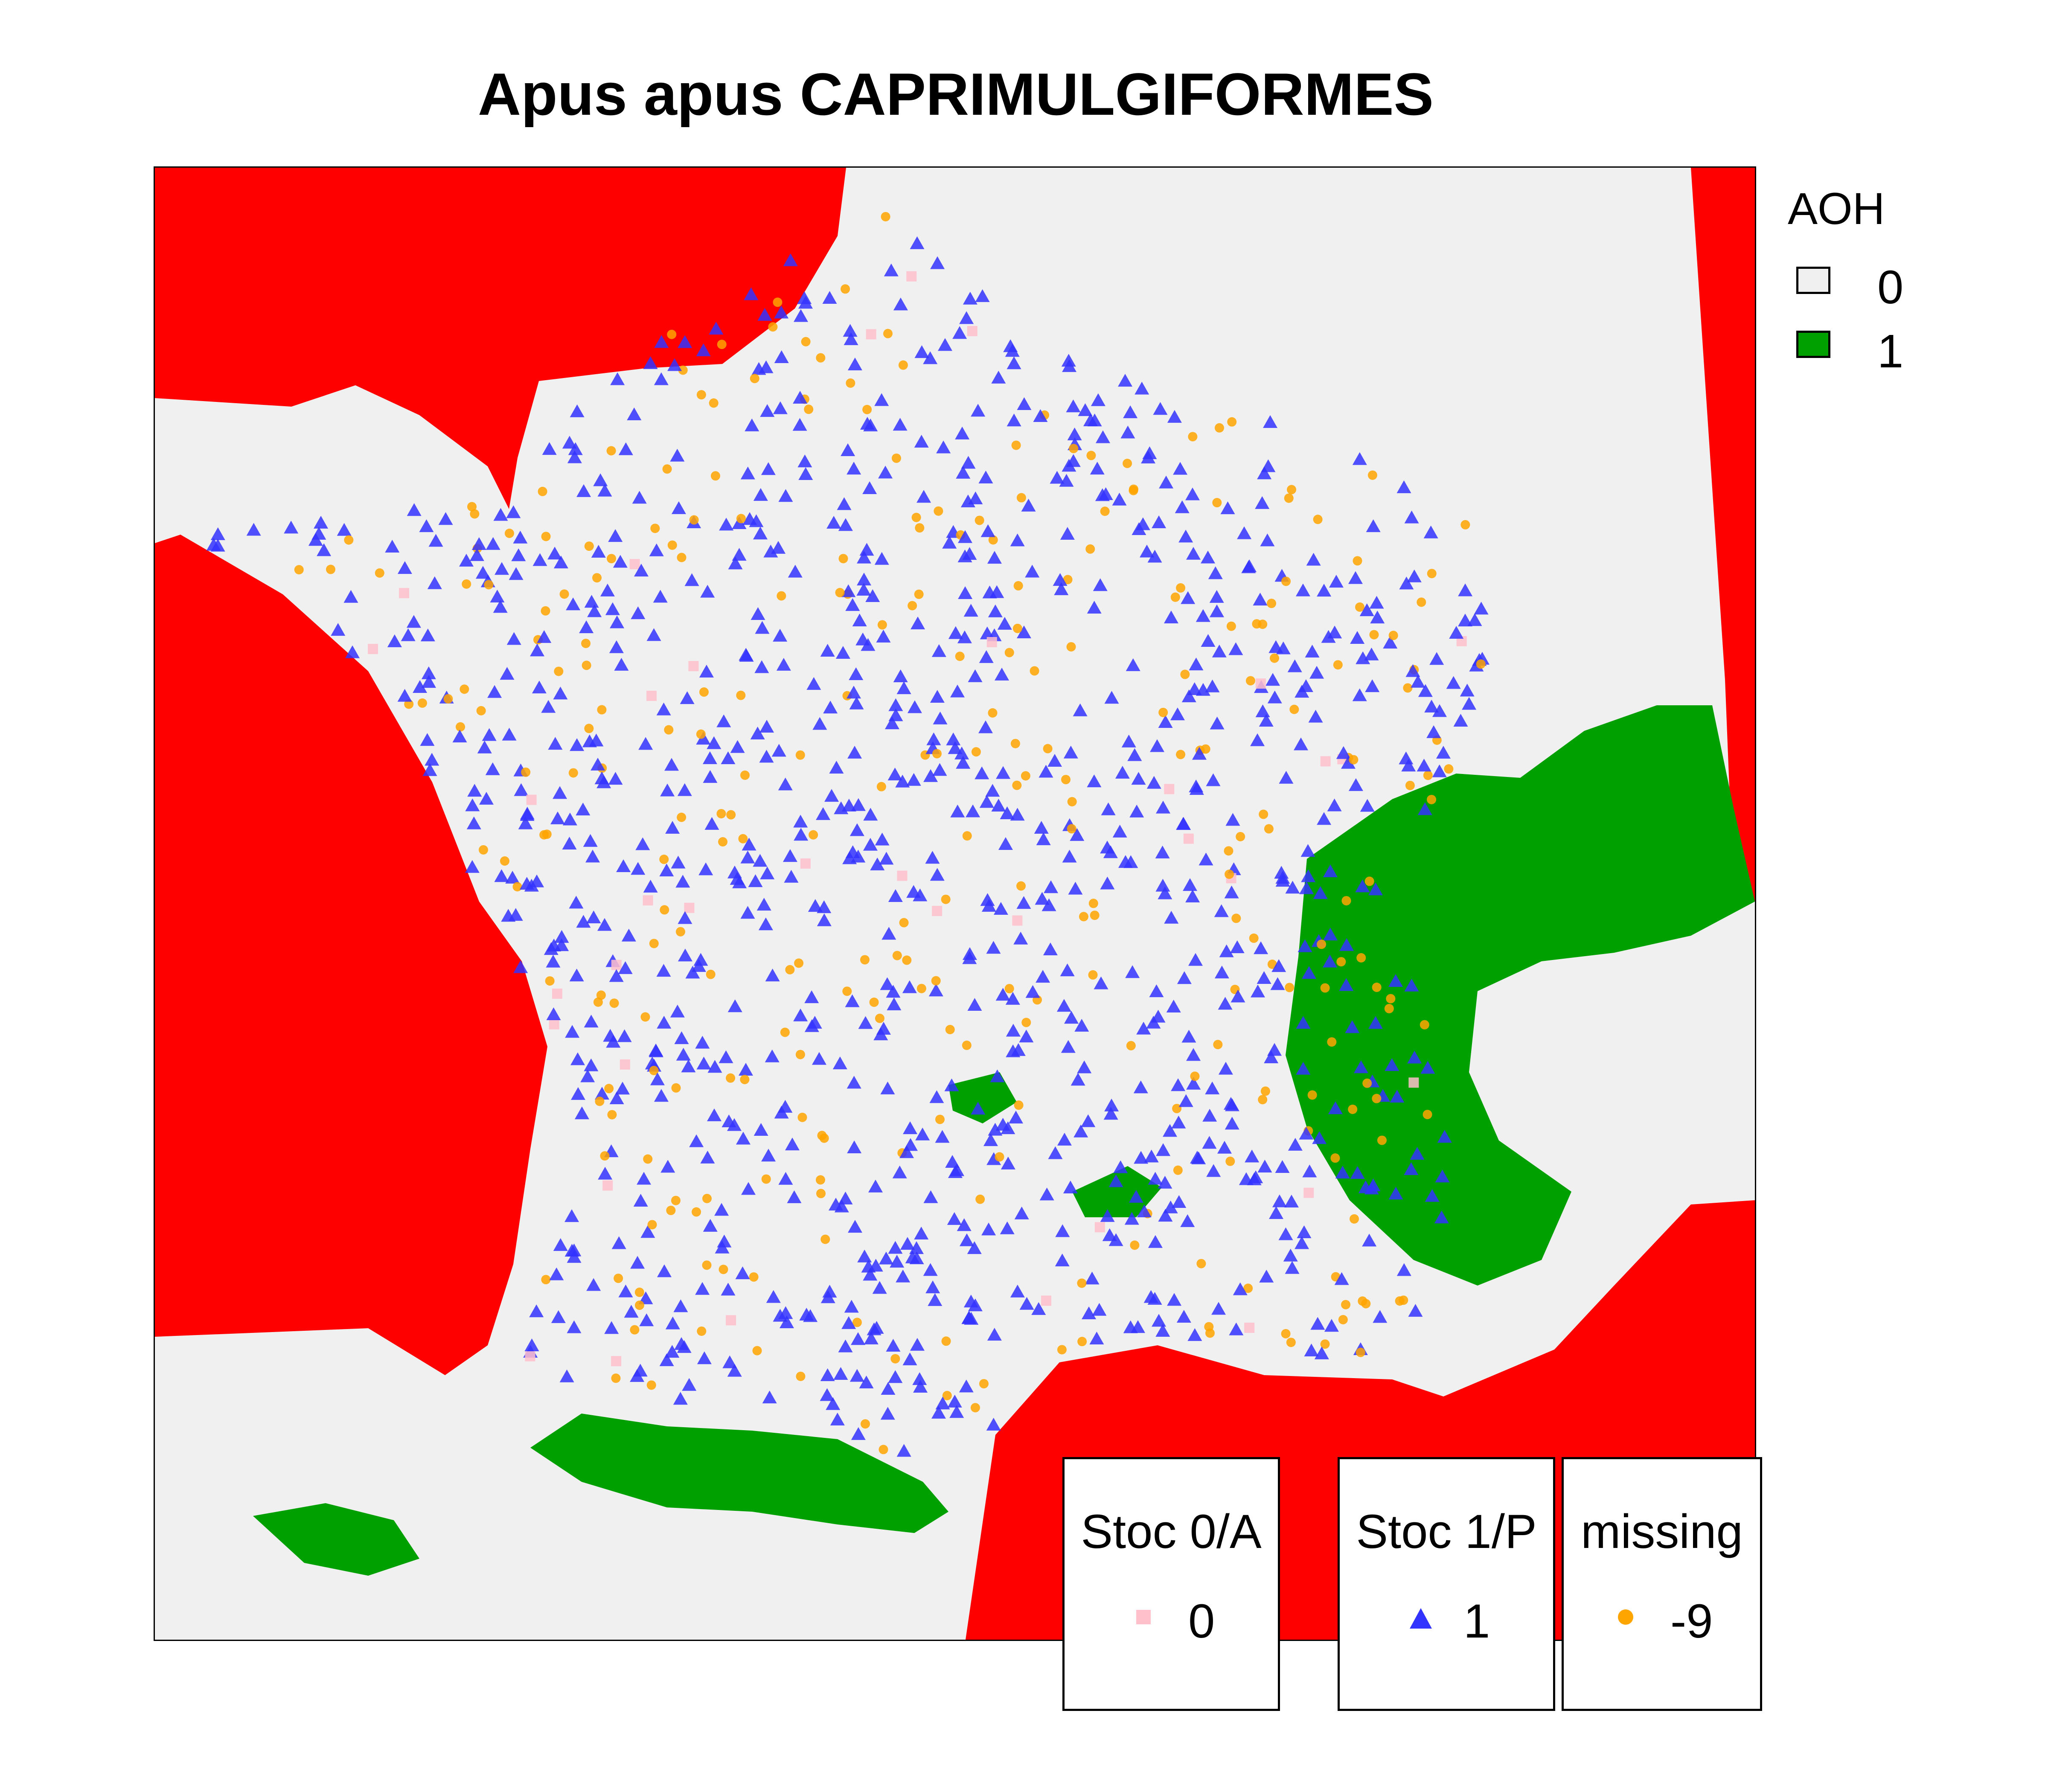 Image resolution: width=2048 pixels, height=1792 pixels. Describe the element at coordinates (554, 1024) in the screenshot. I see `stoc-0-marker` at that location.